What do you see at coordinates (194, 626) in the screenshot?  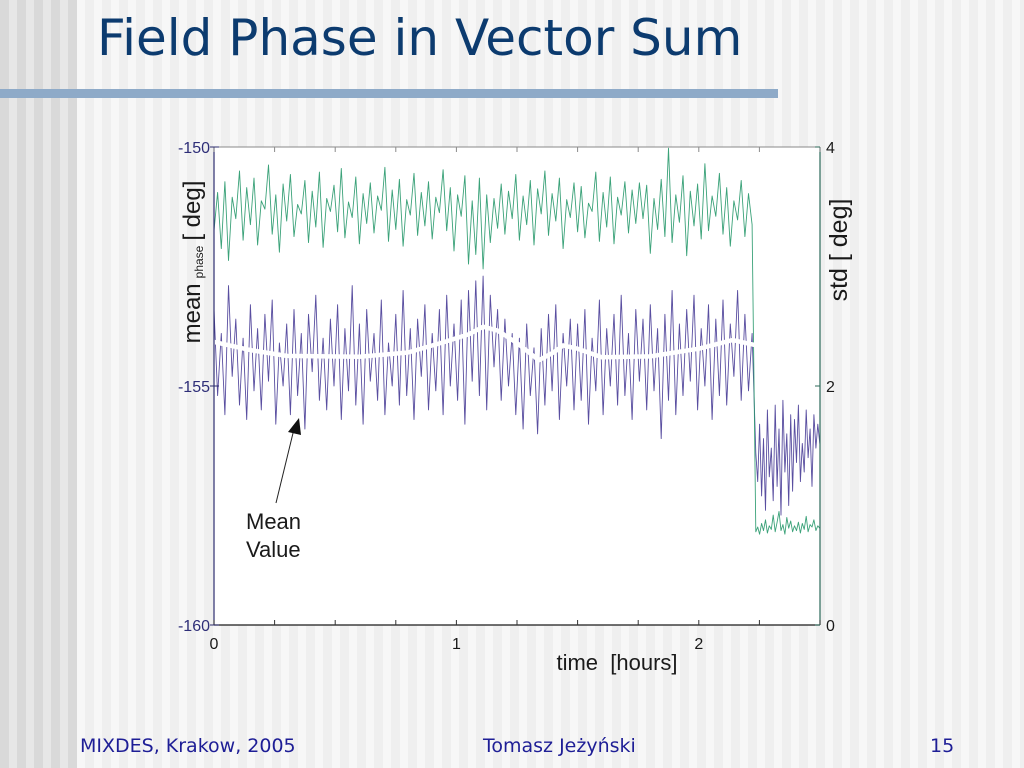 I see `y-left-tick-label: -160` at bounding box center [194, 626].